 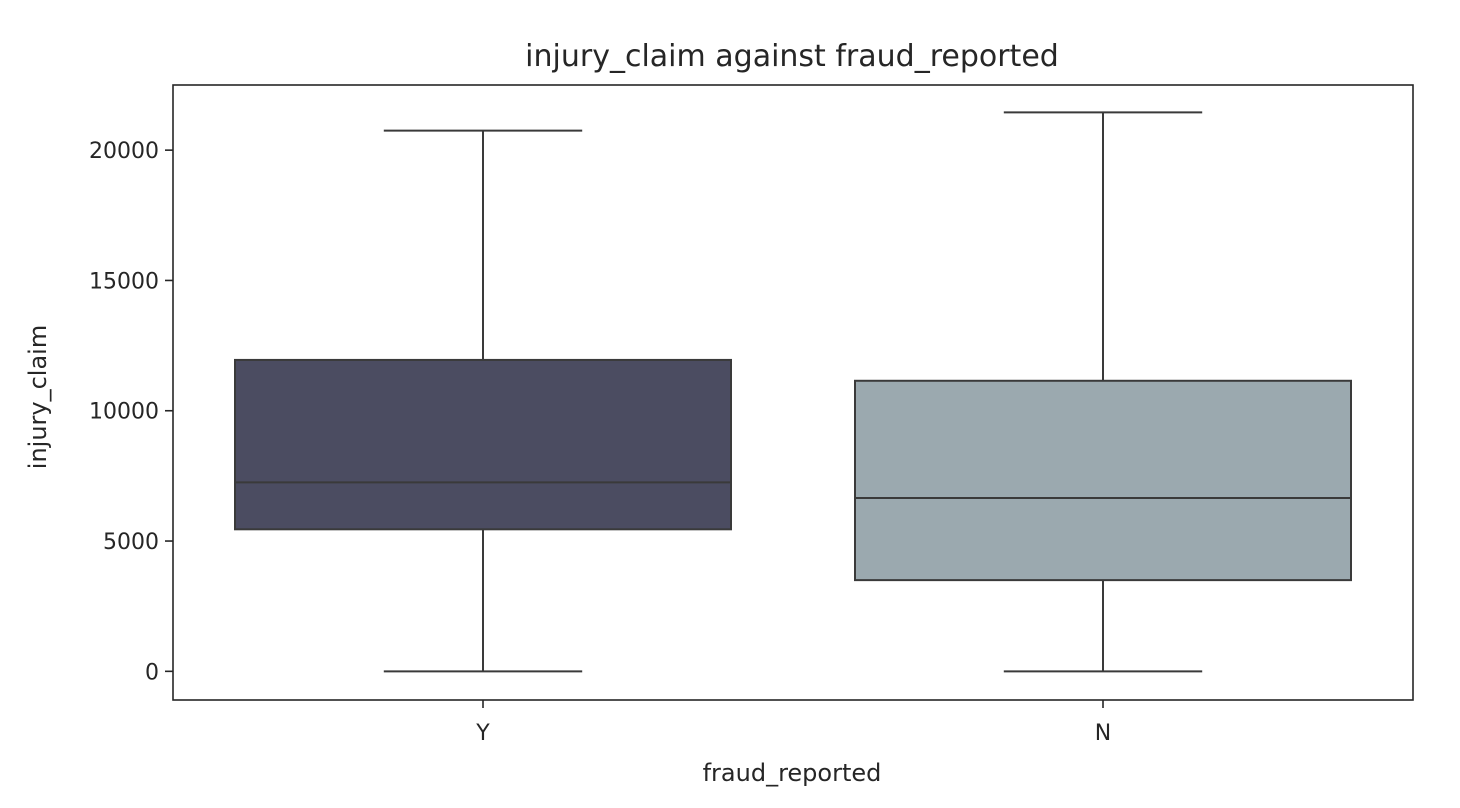 What do you see at coordinates (482, 733) in the screenshot?
I see `x-tick-label: Y` at bounding box center [482, 733].